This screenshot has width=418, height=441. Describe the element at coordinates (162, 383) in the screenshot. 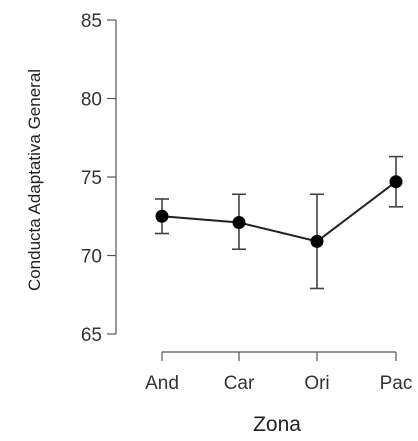

I see `x-tick-label: And` at that location.